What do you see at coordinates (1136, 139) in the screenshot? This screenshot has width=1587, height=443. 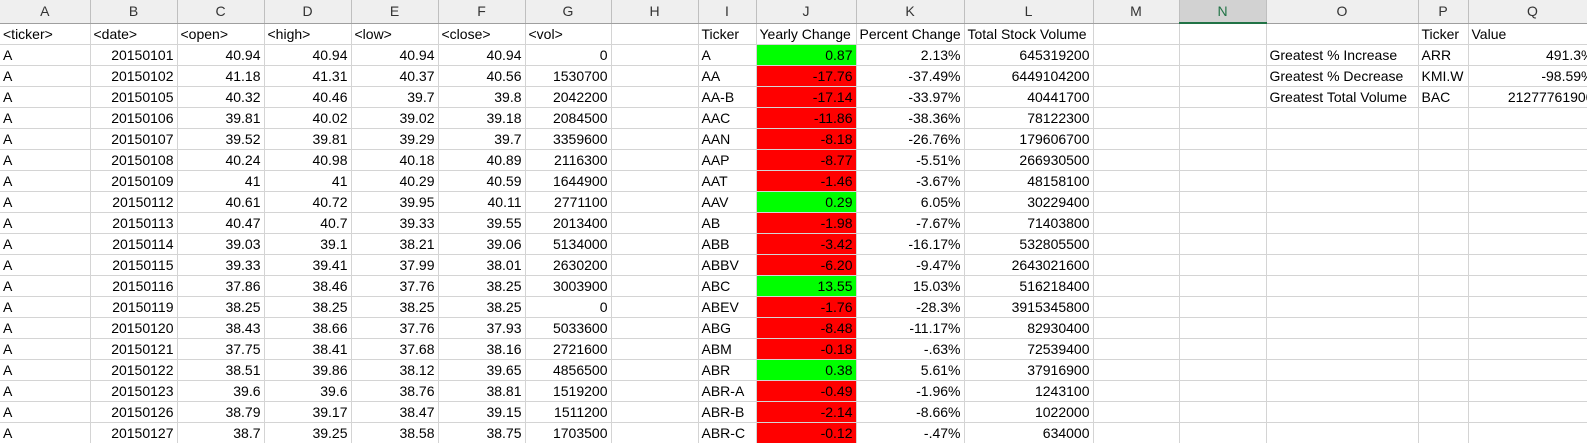 I see `cell-m6` at bounding box center [1136, 139].